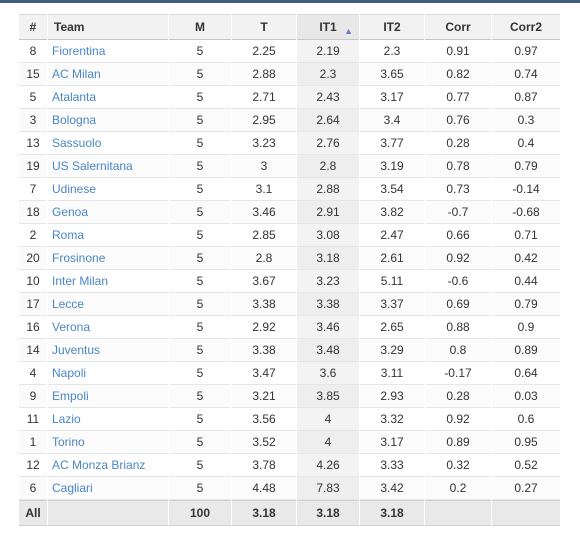 The width and height of the screenshot is (580, 547). Describe the element at coordinates (77, 143) in the screenshot. I see `team-link: Sassuolo` at that location.